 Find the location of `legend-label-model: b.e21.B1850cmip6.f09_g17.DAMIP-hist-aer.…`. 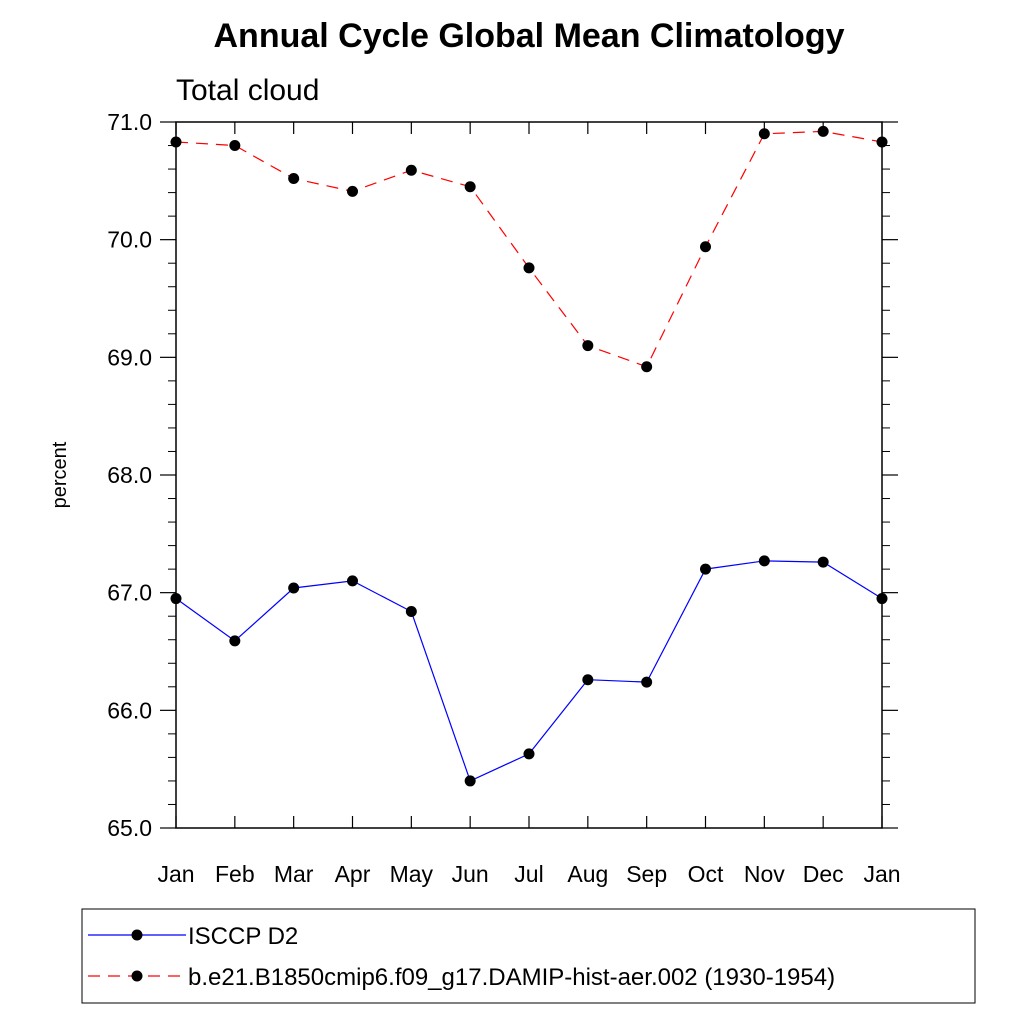

legend-label-model: b.e21.B1850cmip6.f09_g17.DAMIP-hist-aer.… is located at coordinates (511, 977).